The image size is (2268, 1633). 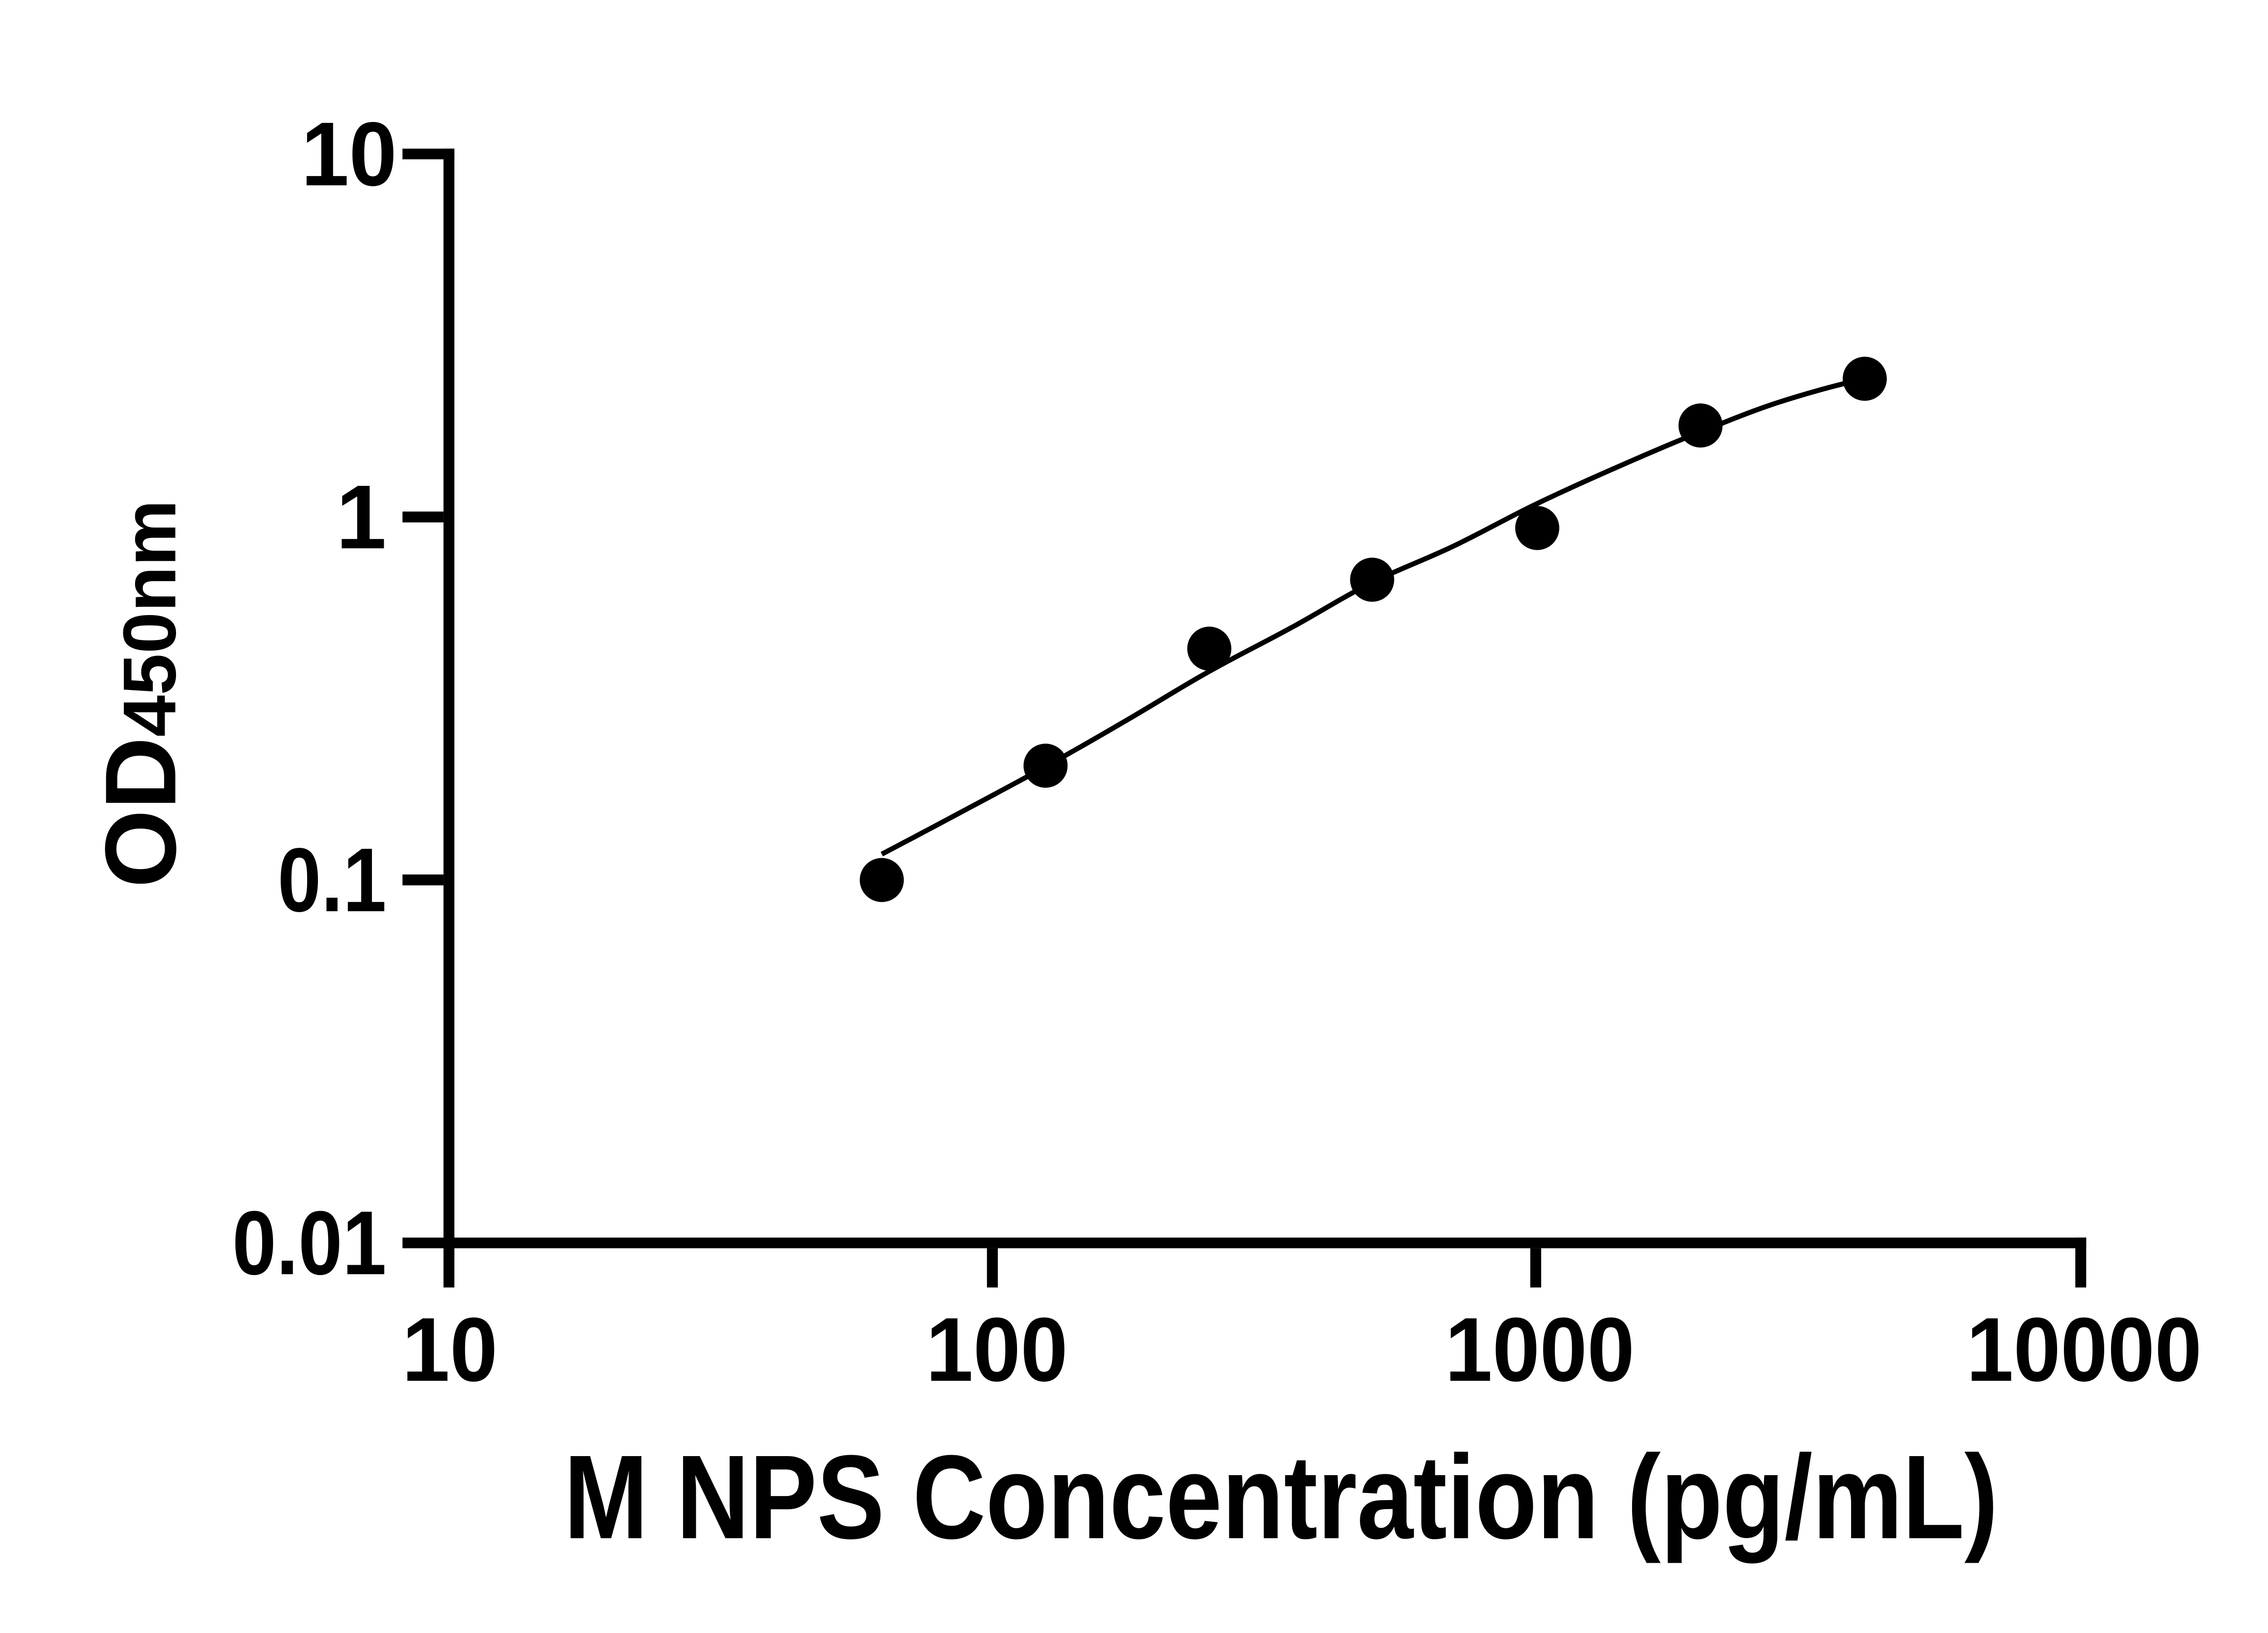 I want to click on svg-text: 0.01, so click(x=309, y=1243).